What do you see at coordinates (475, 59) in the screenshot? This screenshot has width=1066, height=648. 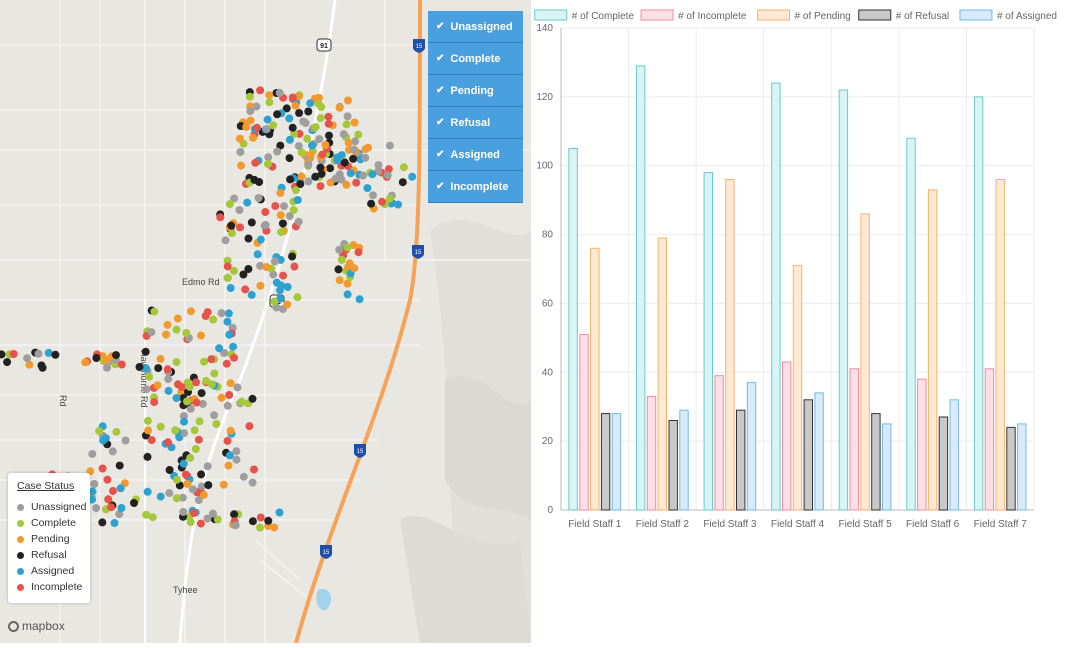 I see `filter-button-complete: ✔ Complete` at bounding box center [475, 59].